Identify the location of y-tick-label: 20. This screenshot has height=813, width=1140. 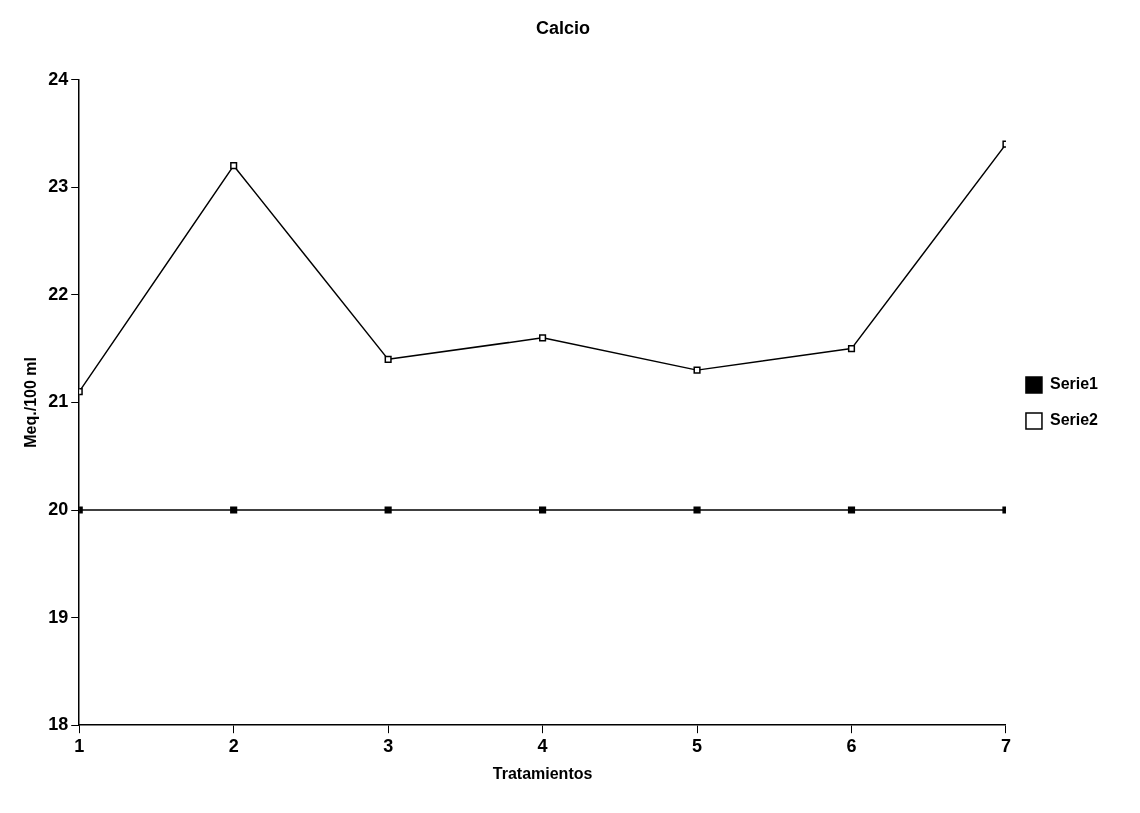
(58, 508).